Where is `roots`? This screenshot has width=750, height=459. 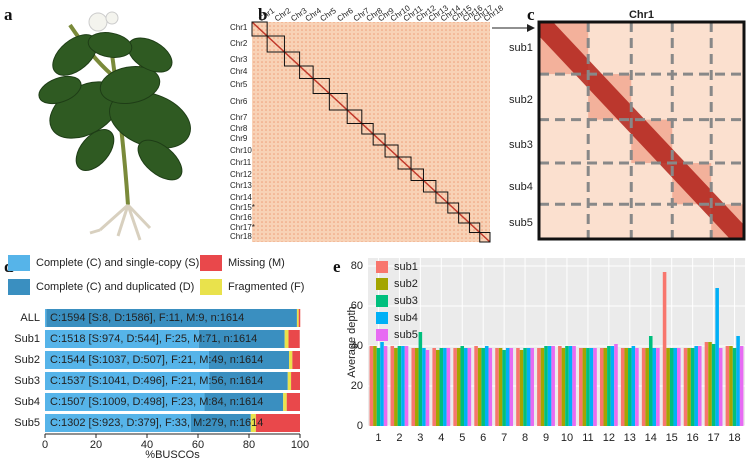
roots is located at coordinates (120, 222).